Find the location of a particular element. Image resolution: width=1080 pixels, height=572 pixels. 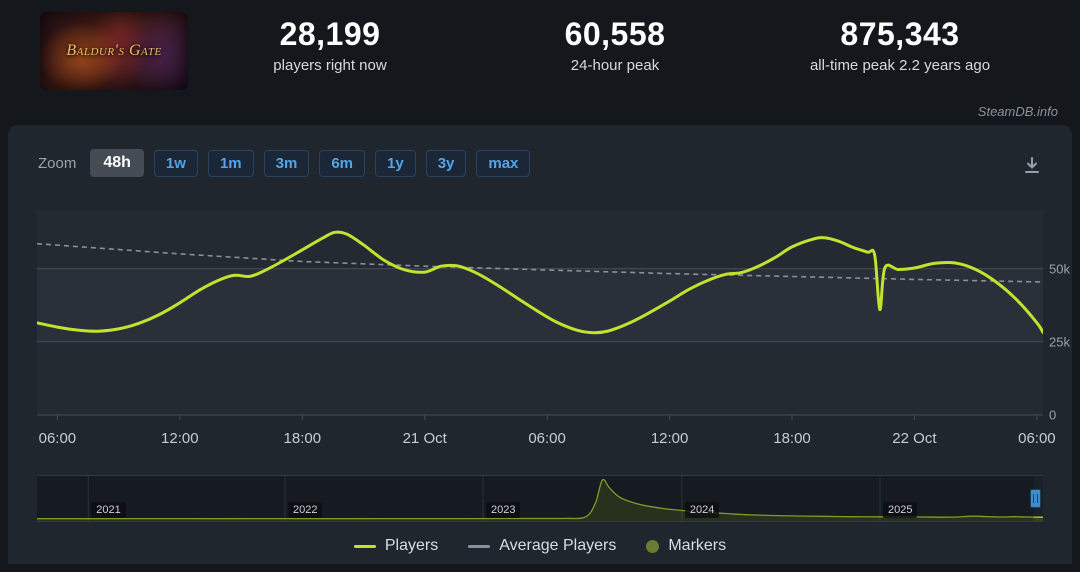

chart-legend: Players Average Players Markers is located at coordinates (540, 546).